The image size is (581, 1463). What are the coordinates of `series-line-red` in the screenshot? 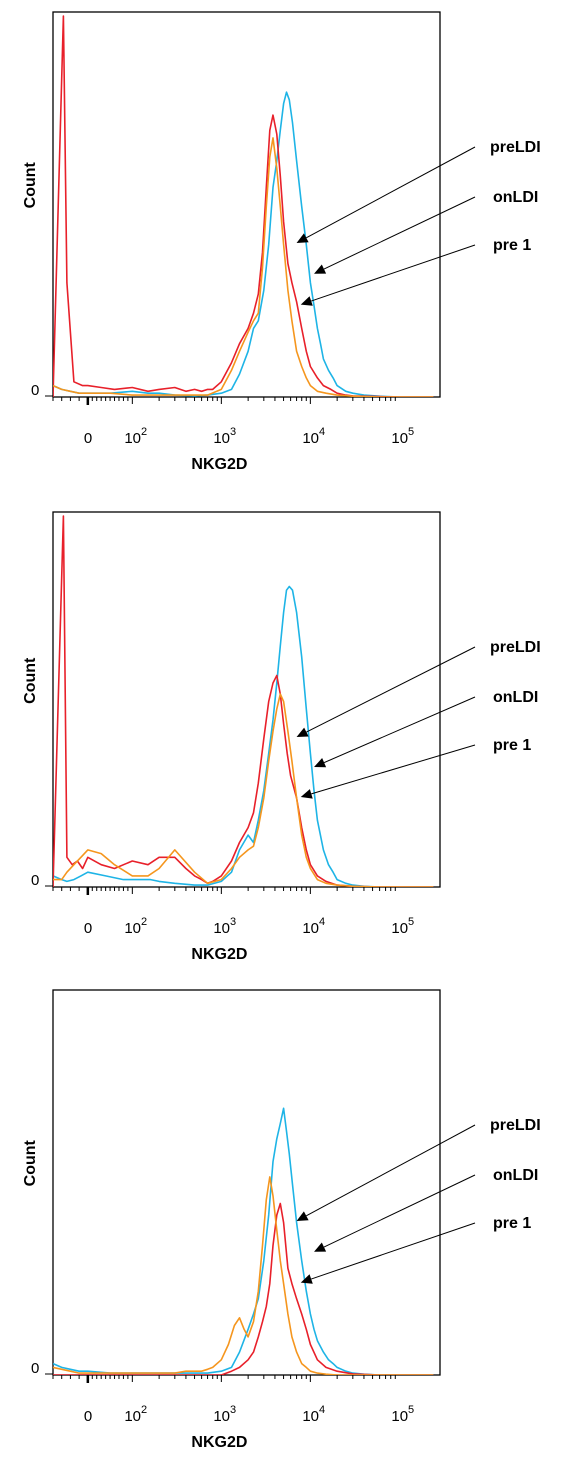 It's located at (243, 1288).